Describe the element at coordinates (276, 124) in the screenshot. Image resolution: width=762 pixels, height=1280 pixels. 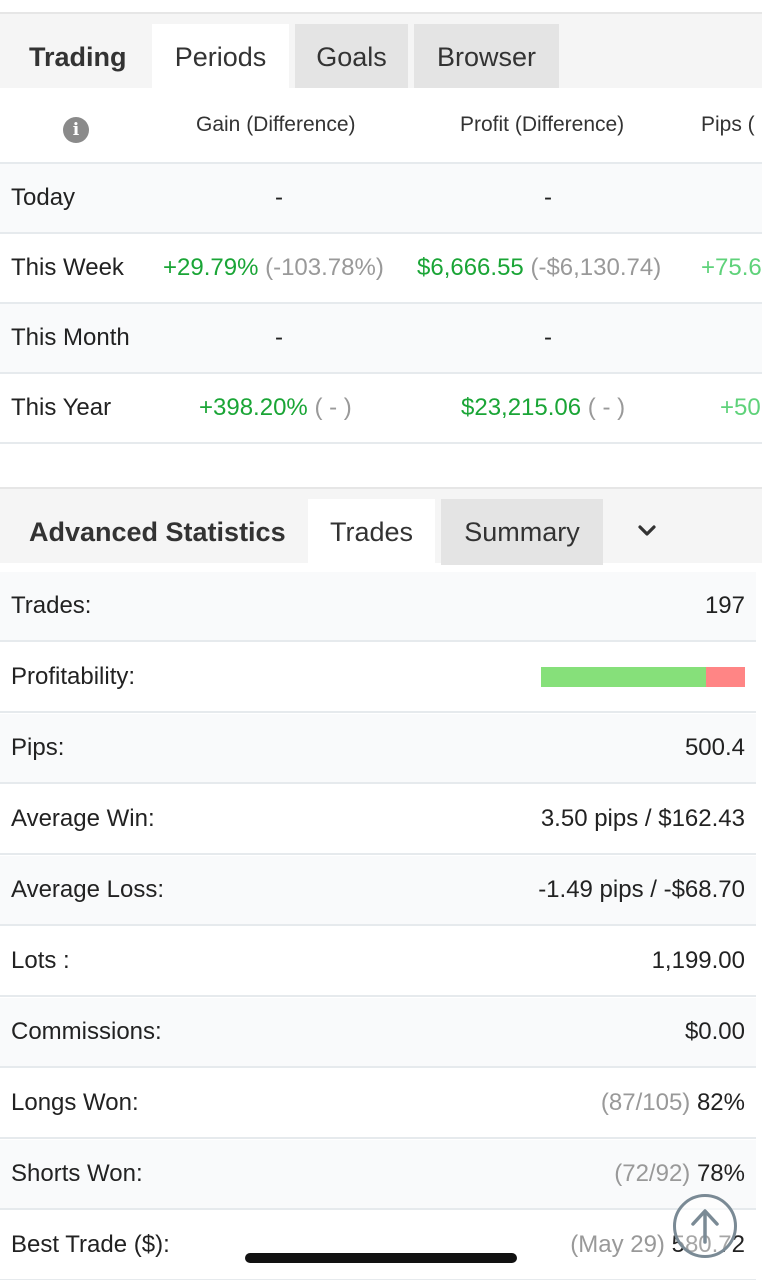
I see `column-gain: Gain (Difference)` at that location.